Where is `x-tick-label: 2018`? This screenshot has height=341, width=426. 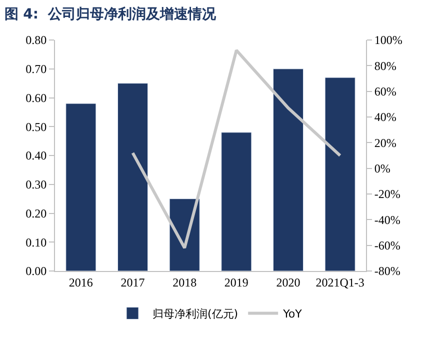
x-tick-label: 2018 is located at coordinates (184, 282).